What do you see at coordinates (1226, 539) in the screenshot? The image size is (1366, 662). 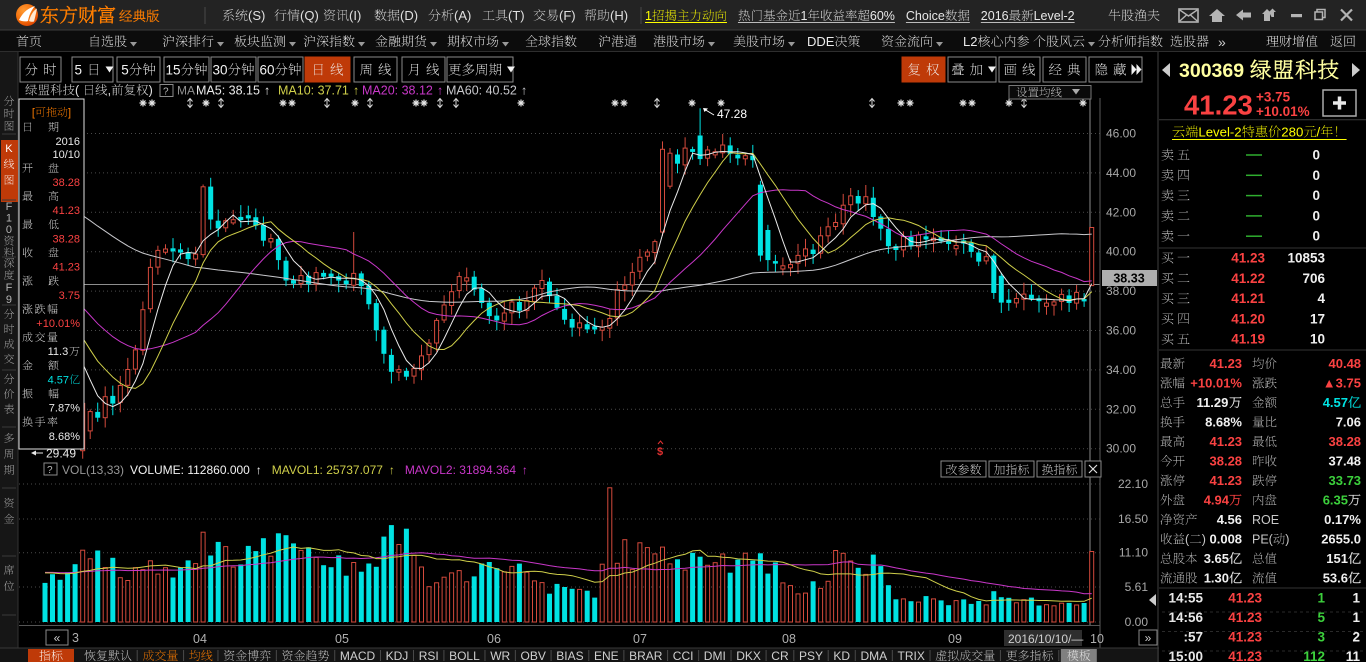 I see `svg-text: 0.008` at bounding box center [1226, 539].